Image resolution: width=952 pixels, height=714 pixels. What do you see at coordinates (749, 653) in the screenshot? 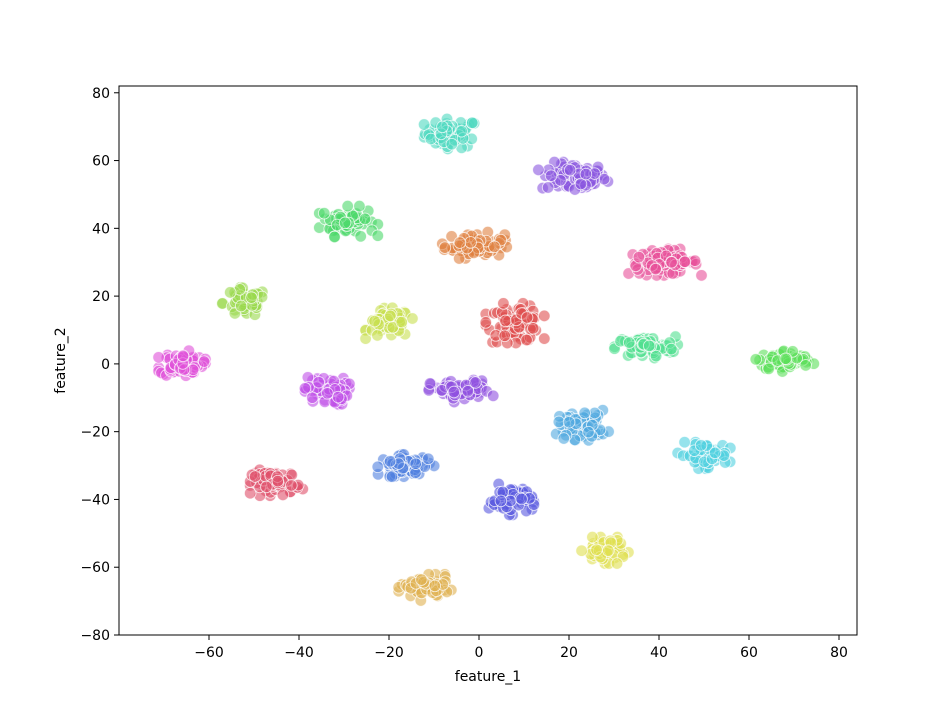
I see `x-tick-label: 60` at bounding box center [749, 653].